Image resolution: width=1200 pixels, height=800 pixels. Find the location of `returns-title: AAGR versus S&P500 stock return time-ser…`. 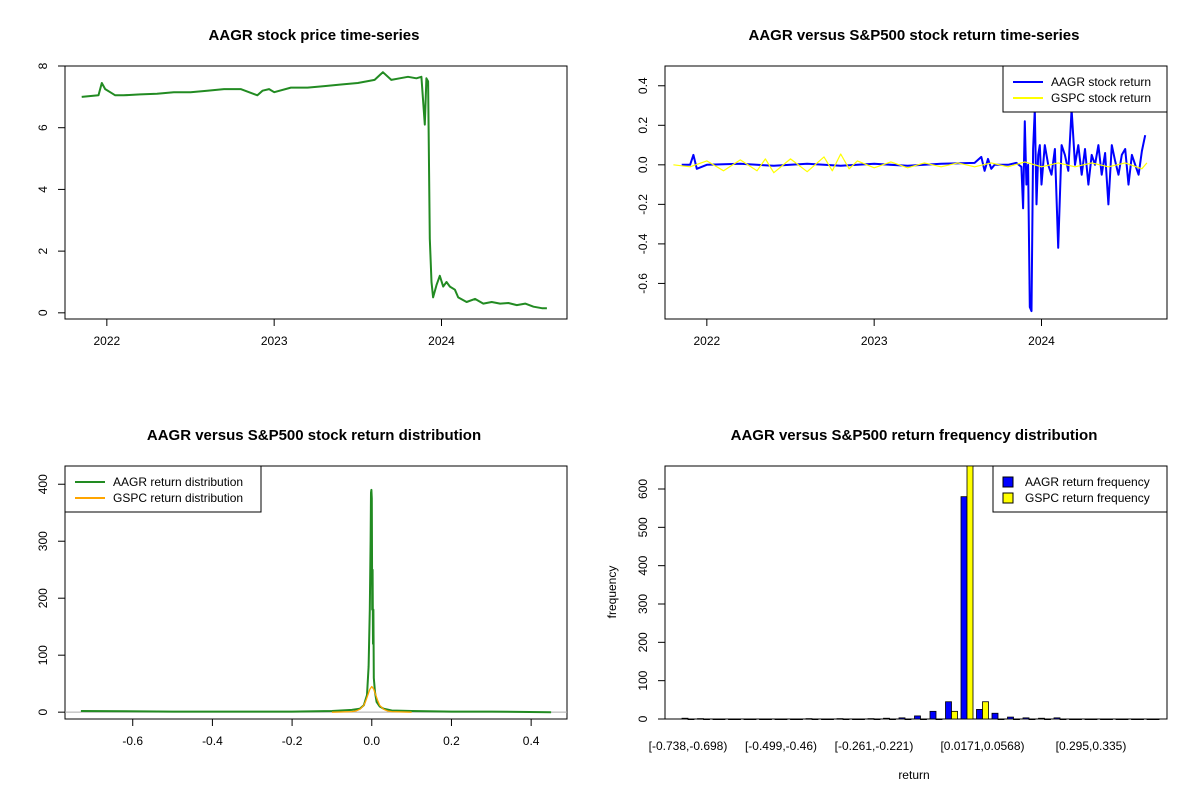

returns-title: AAGR versus S&P500 stock return time-ser… is located at coordinates (914, 35).